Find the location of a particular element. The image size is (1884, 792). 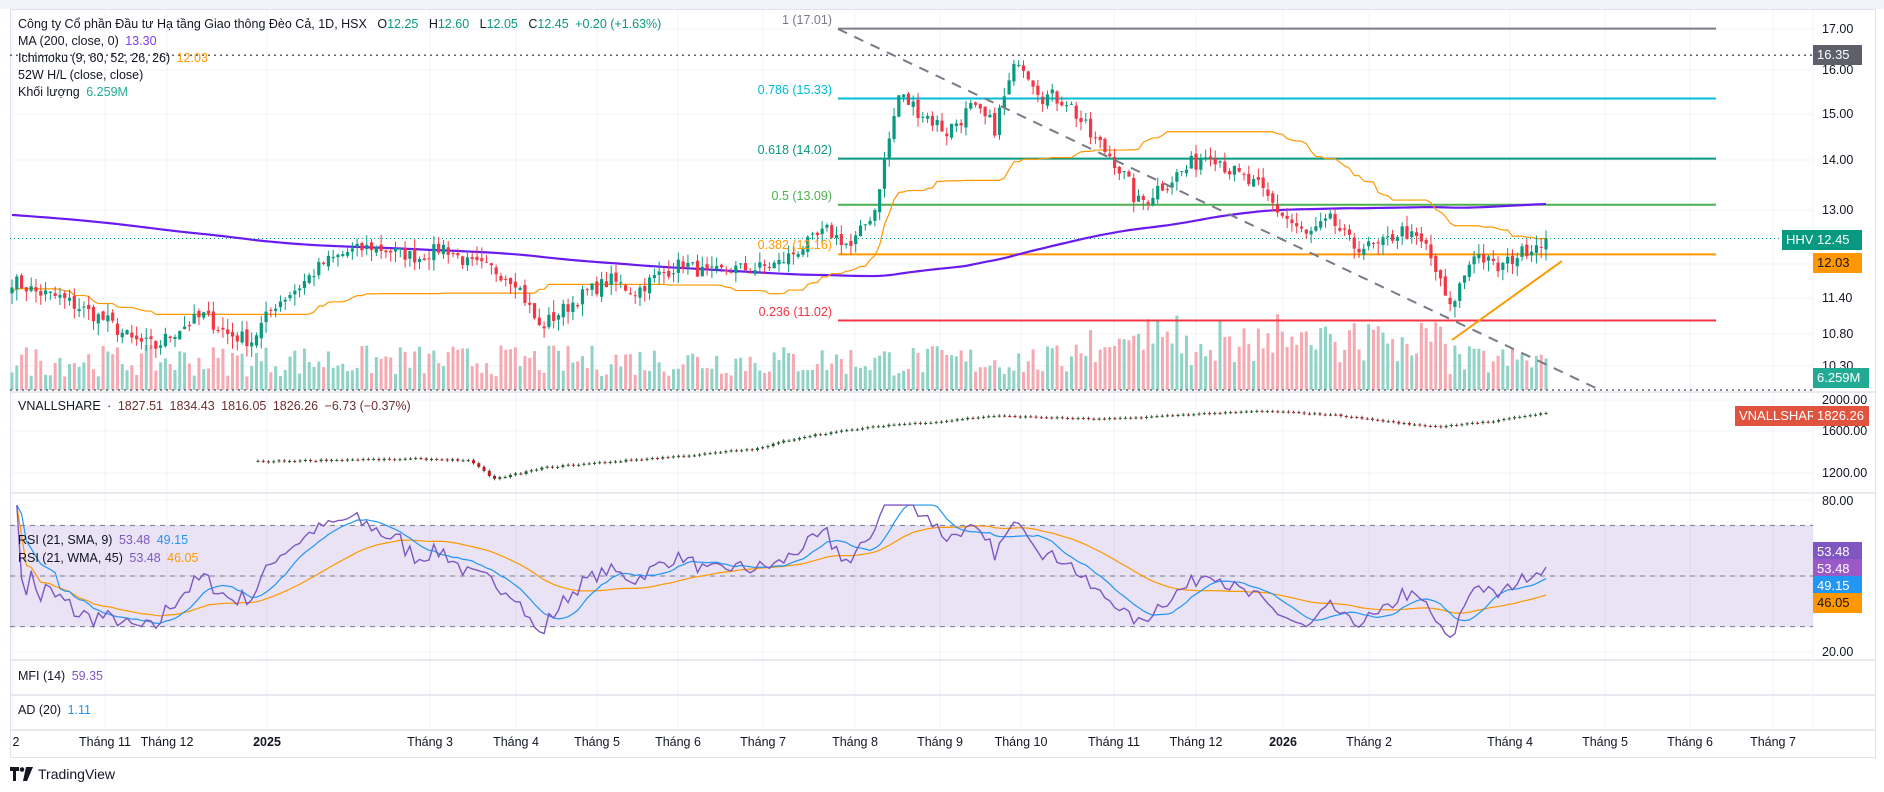

rsi-badge: 53.48 is located at coordinates (1837, 552).